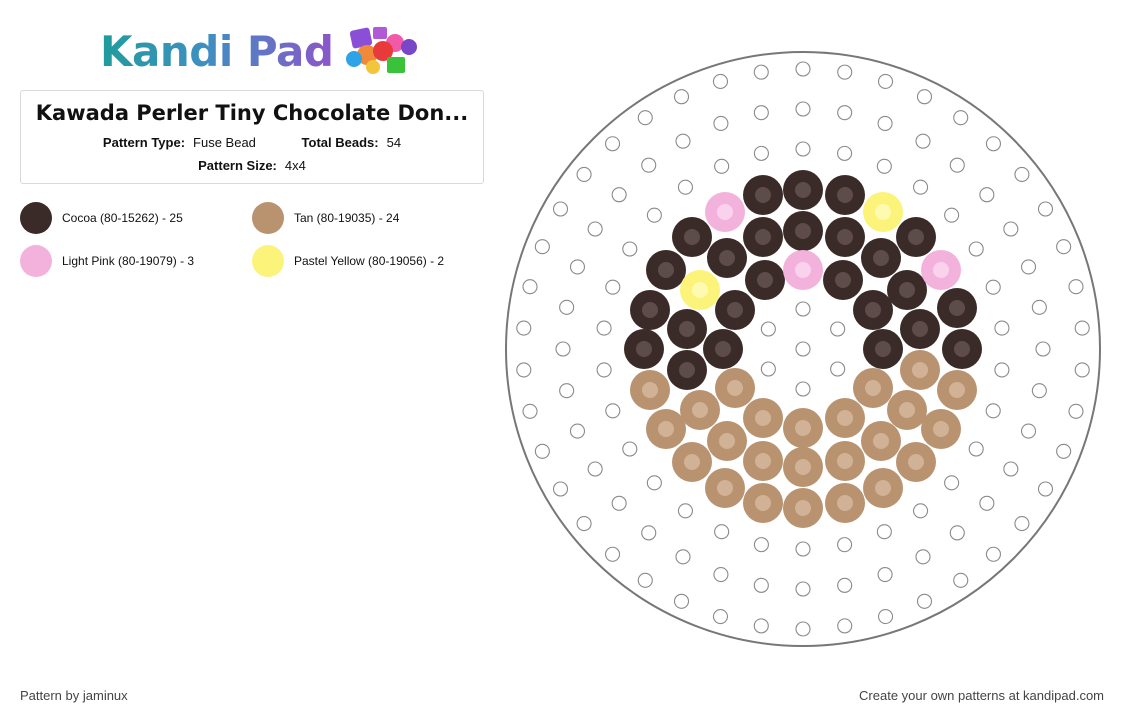 The image size is (1124, 720). What do you see at coordinates (217, 51) in the screenshot?
I see `logo-text: Kandi Pad` at bounding box center [217, 51].